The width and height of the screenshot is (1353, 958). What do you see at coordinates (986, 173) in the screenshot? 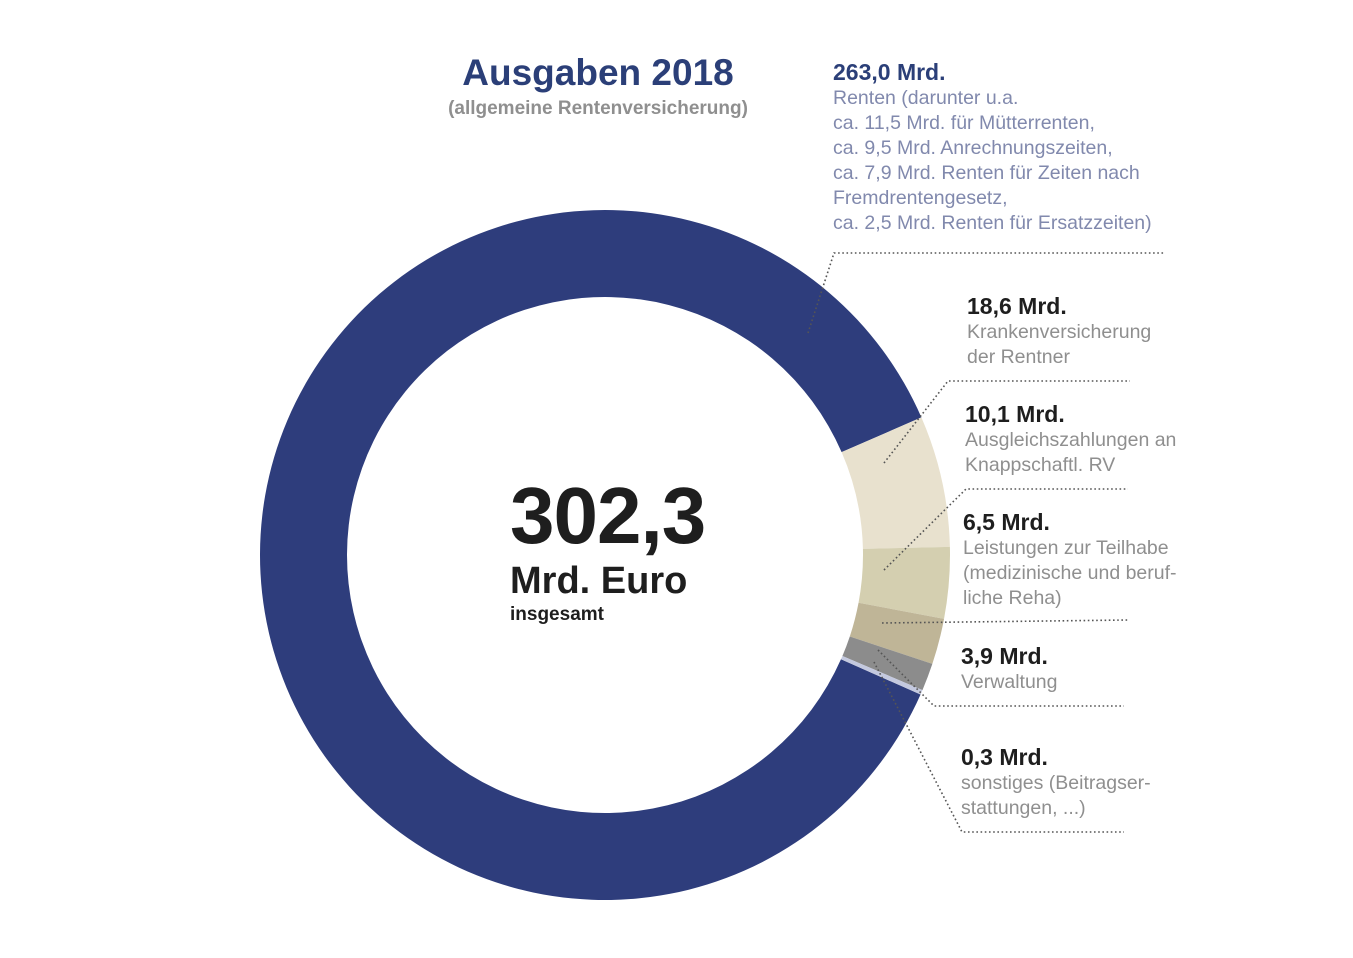
I see `slice-description-line: ca. 7,9 Mrd. Renten für Zeiten nach` at bounding box center [986, 173].